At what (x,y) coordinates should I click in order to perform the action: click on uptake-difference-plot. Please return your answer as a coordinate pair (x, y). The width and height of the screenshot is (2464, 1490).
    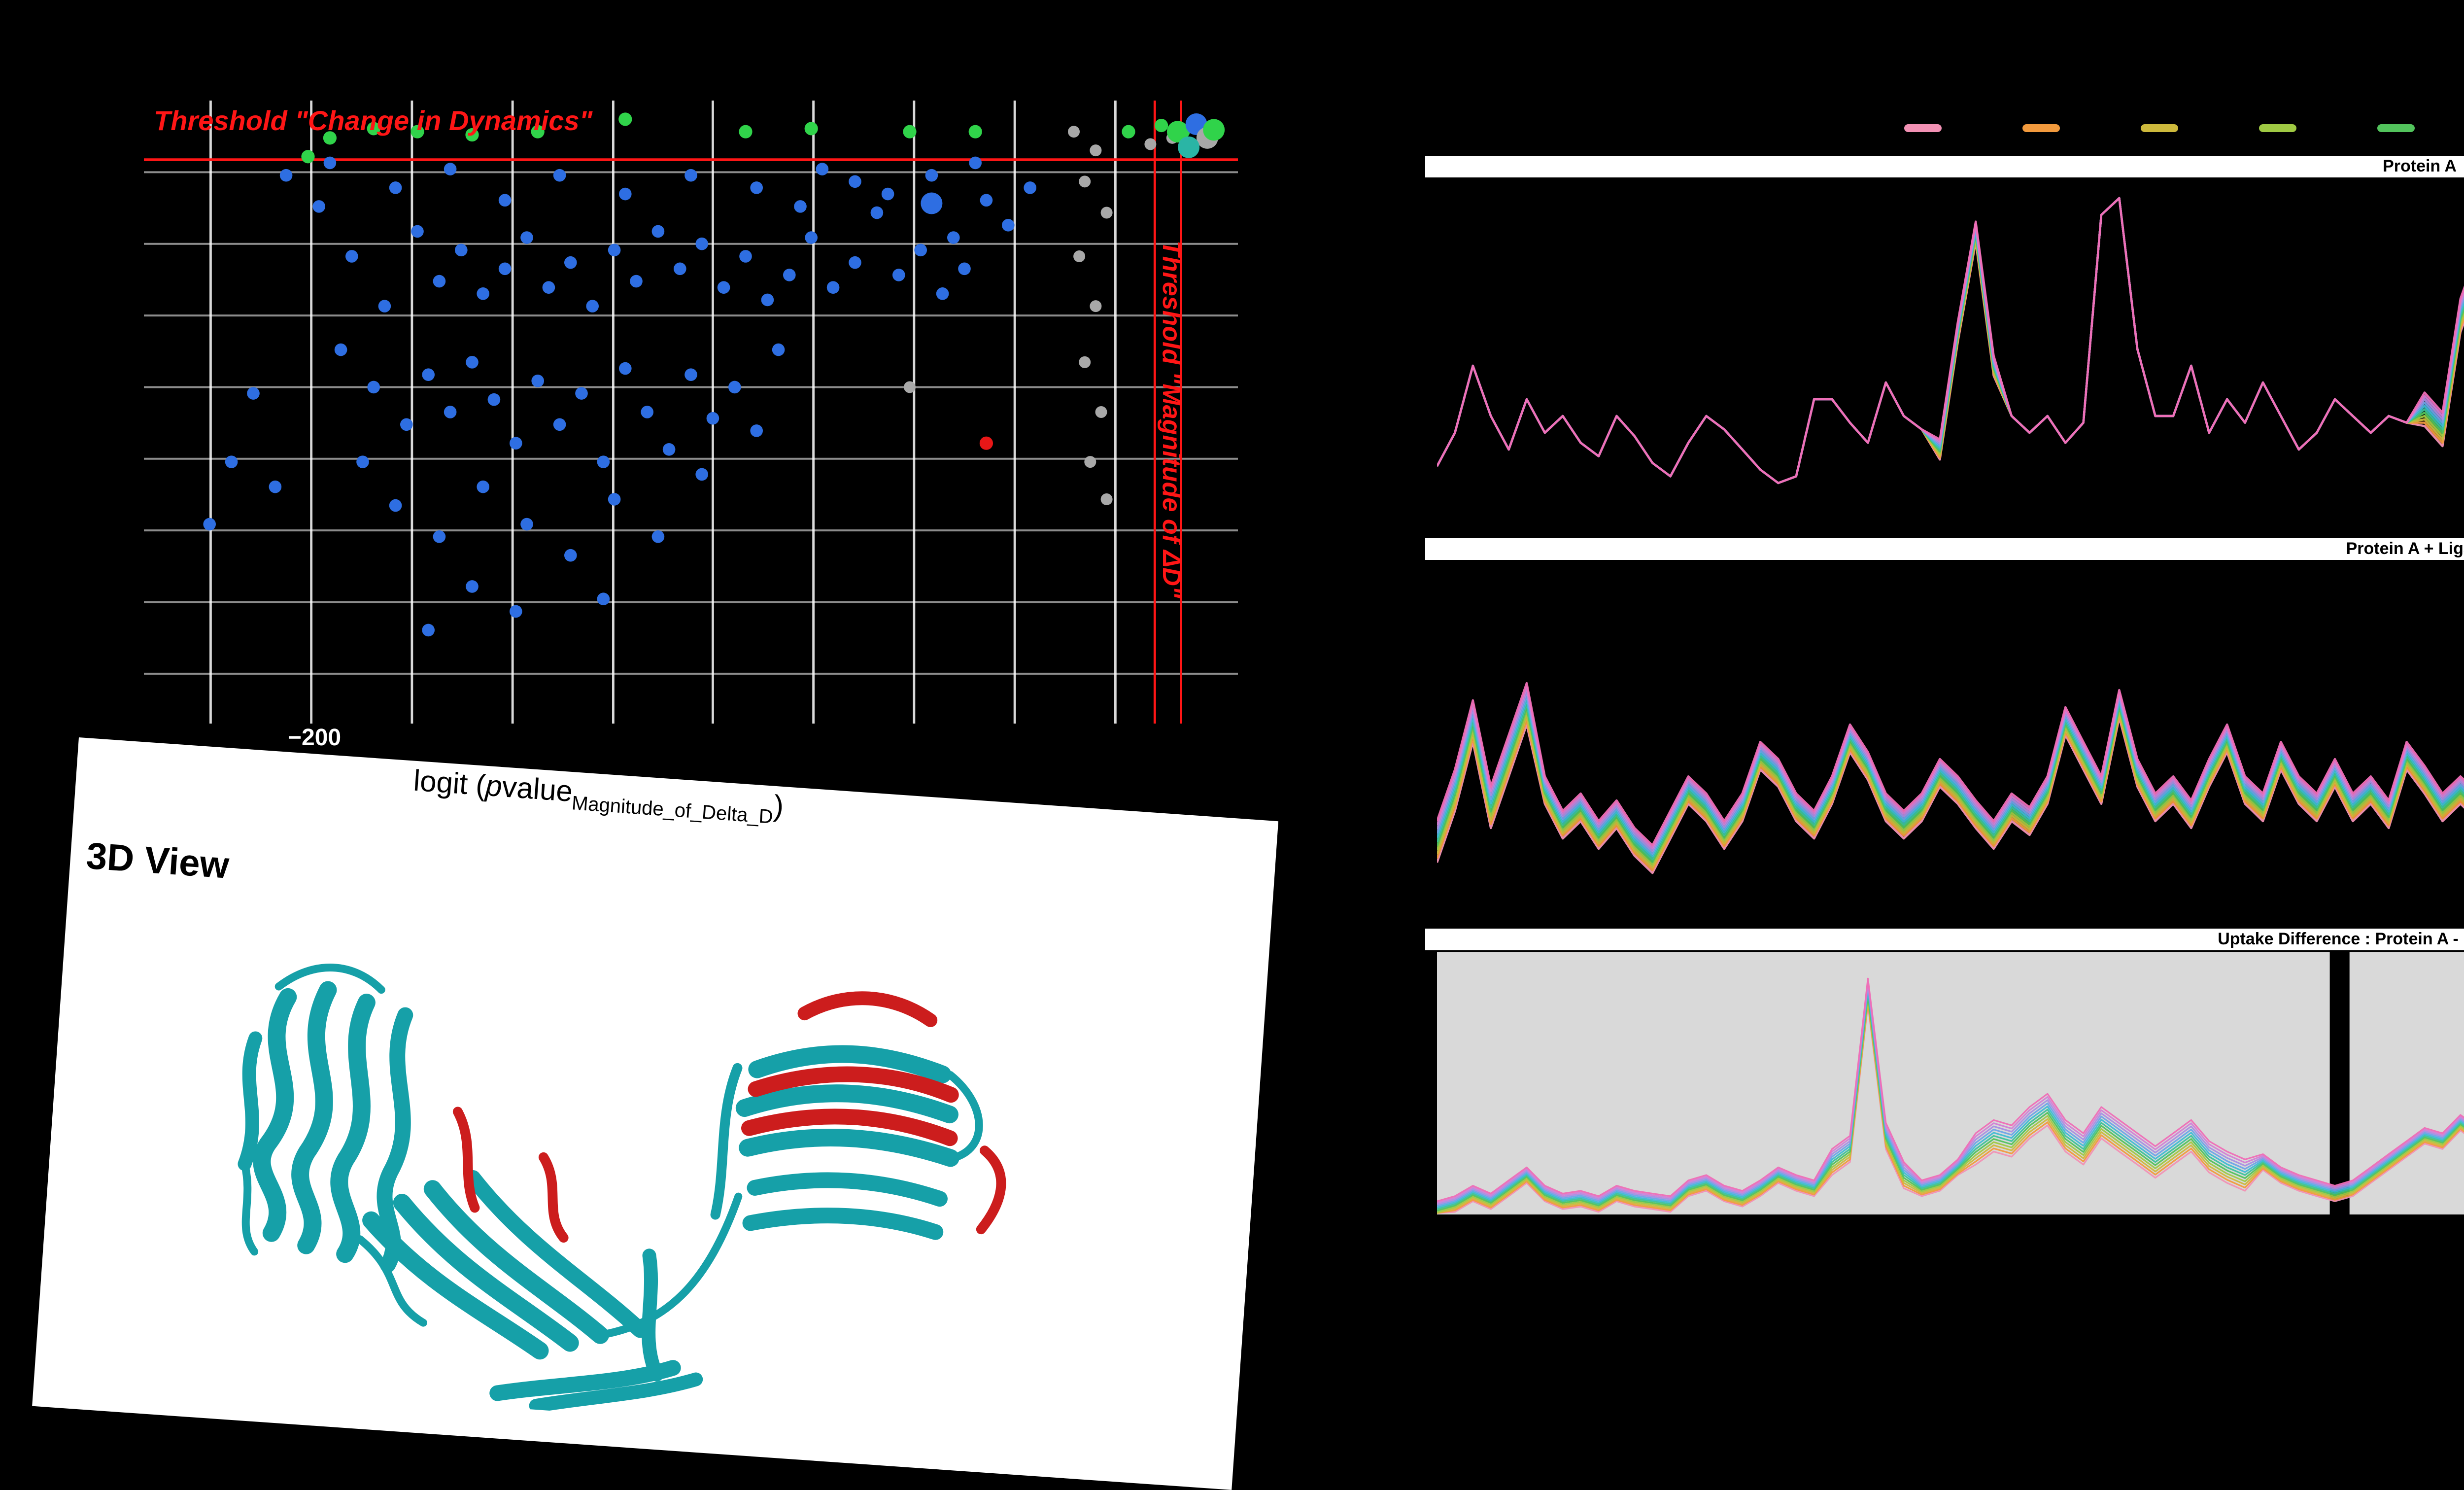
    Looking at the image, I should click on (1950, 1083).